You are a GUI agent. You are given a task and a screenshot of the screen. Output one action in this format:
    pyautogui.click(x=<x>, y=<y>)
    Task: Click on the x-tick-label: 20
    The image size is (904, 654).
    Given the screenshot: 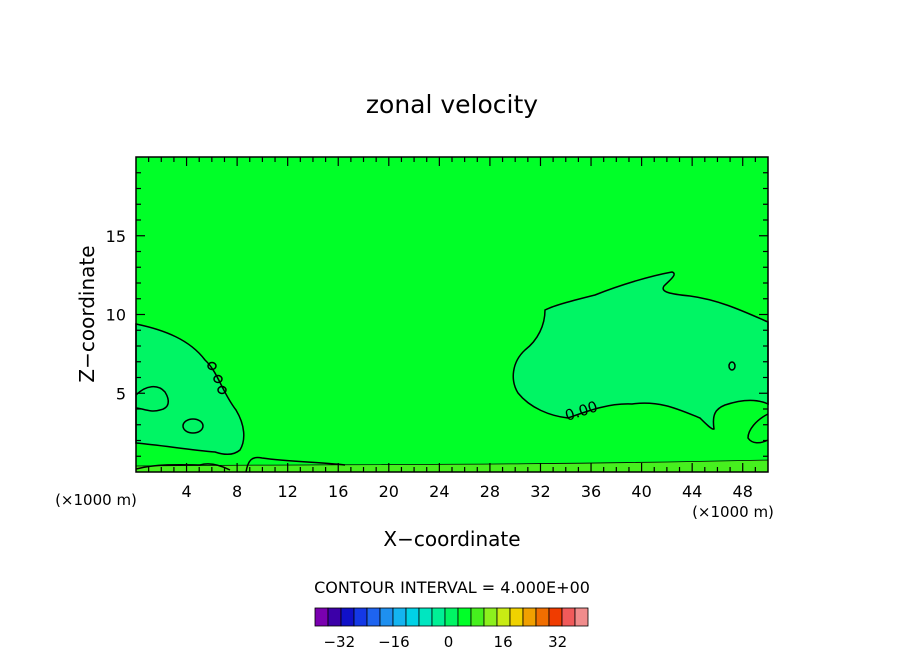 What is the action you would take?
    pyautogui.click(x=389, y=491)
    